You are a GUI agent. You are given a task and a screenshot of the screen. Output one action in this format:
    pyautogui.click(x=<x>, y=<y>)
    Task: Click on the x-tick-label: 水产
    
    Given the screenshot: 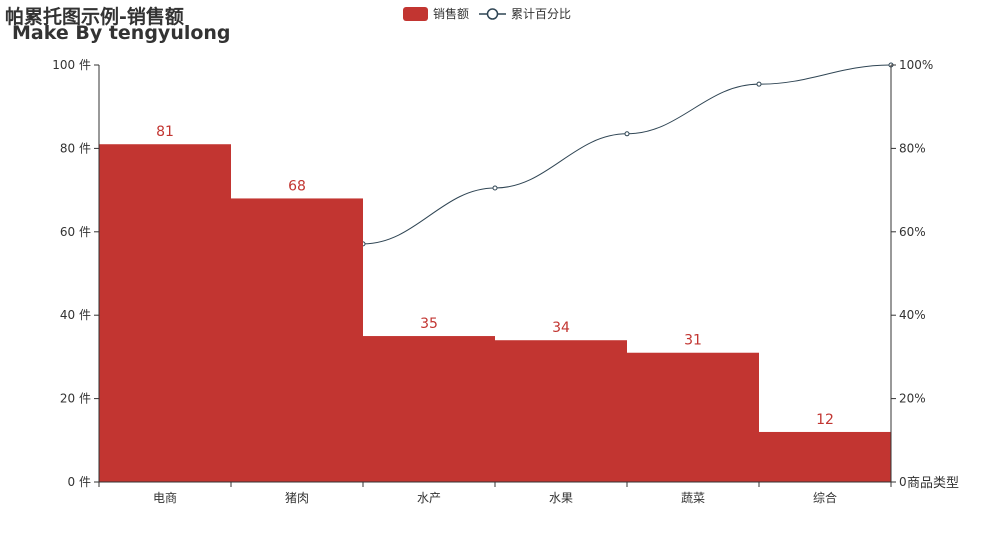 What is the action you would take?
    pyautogui.click(x=429, y=498)
    